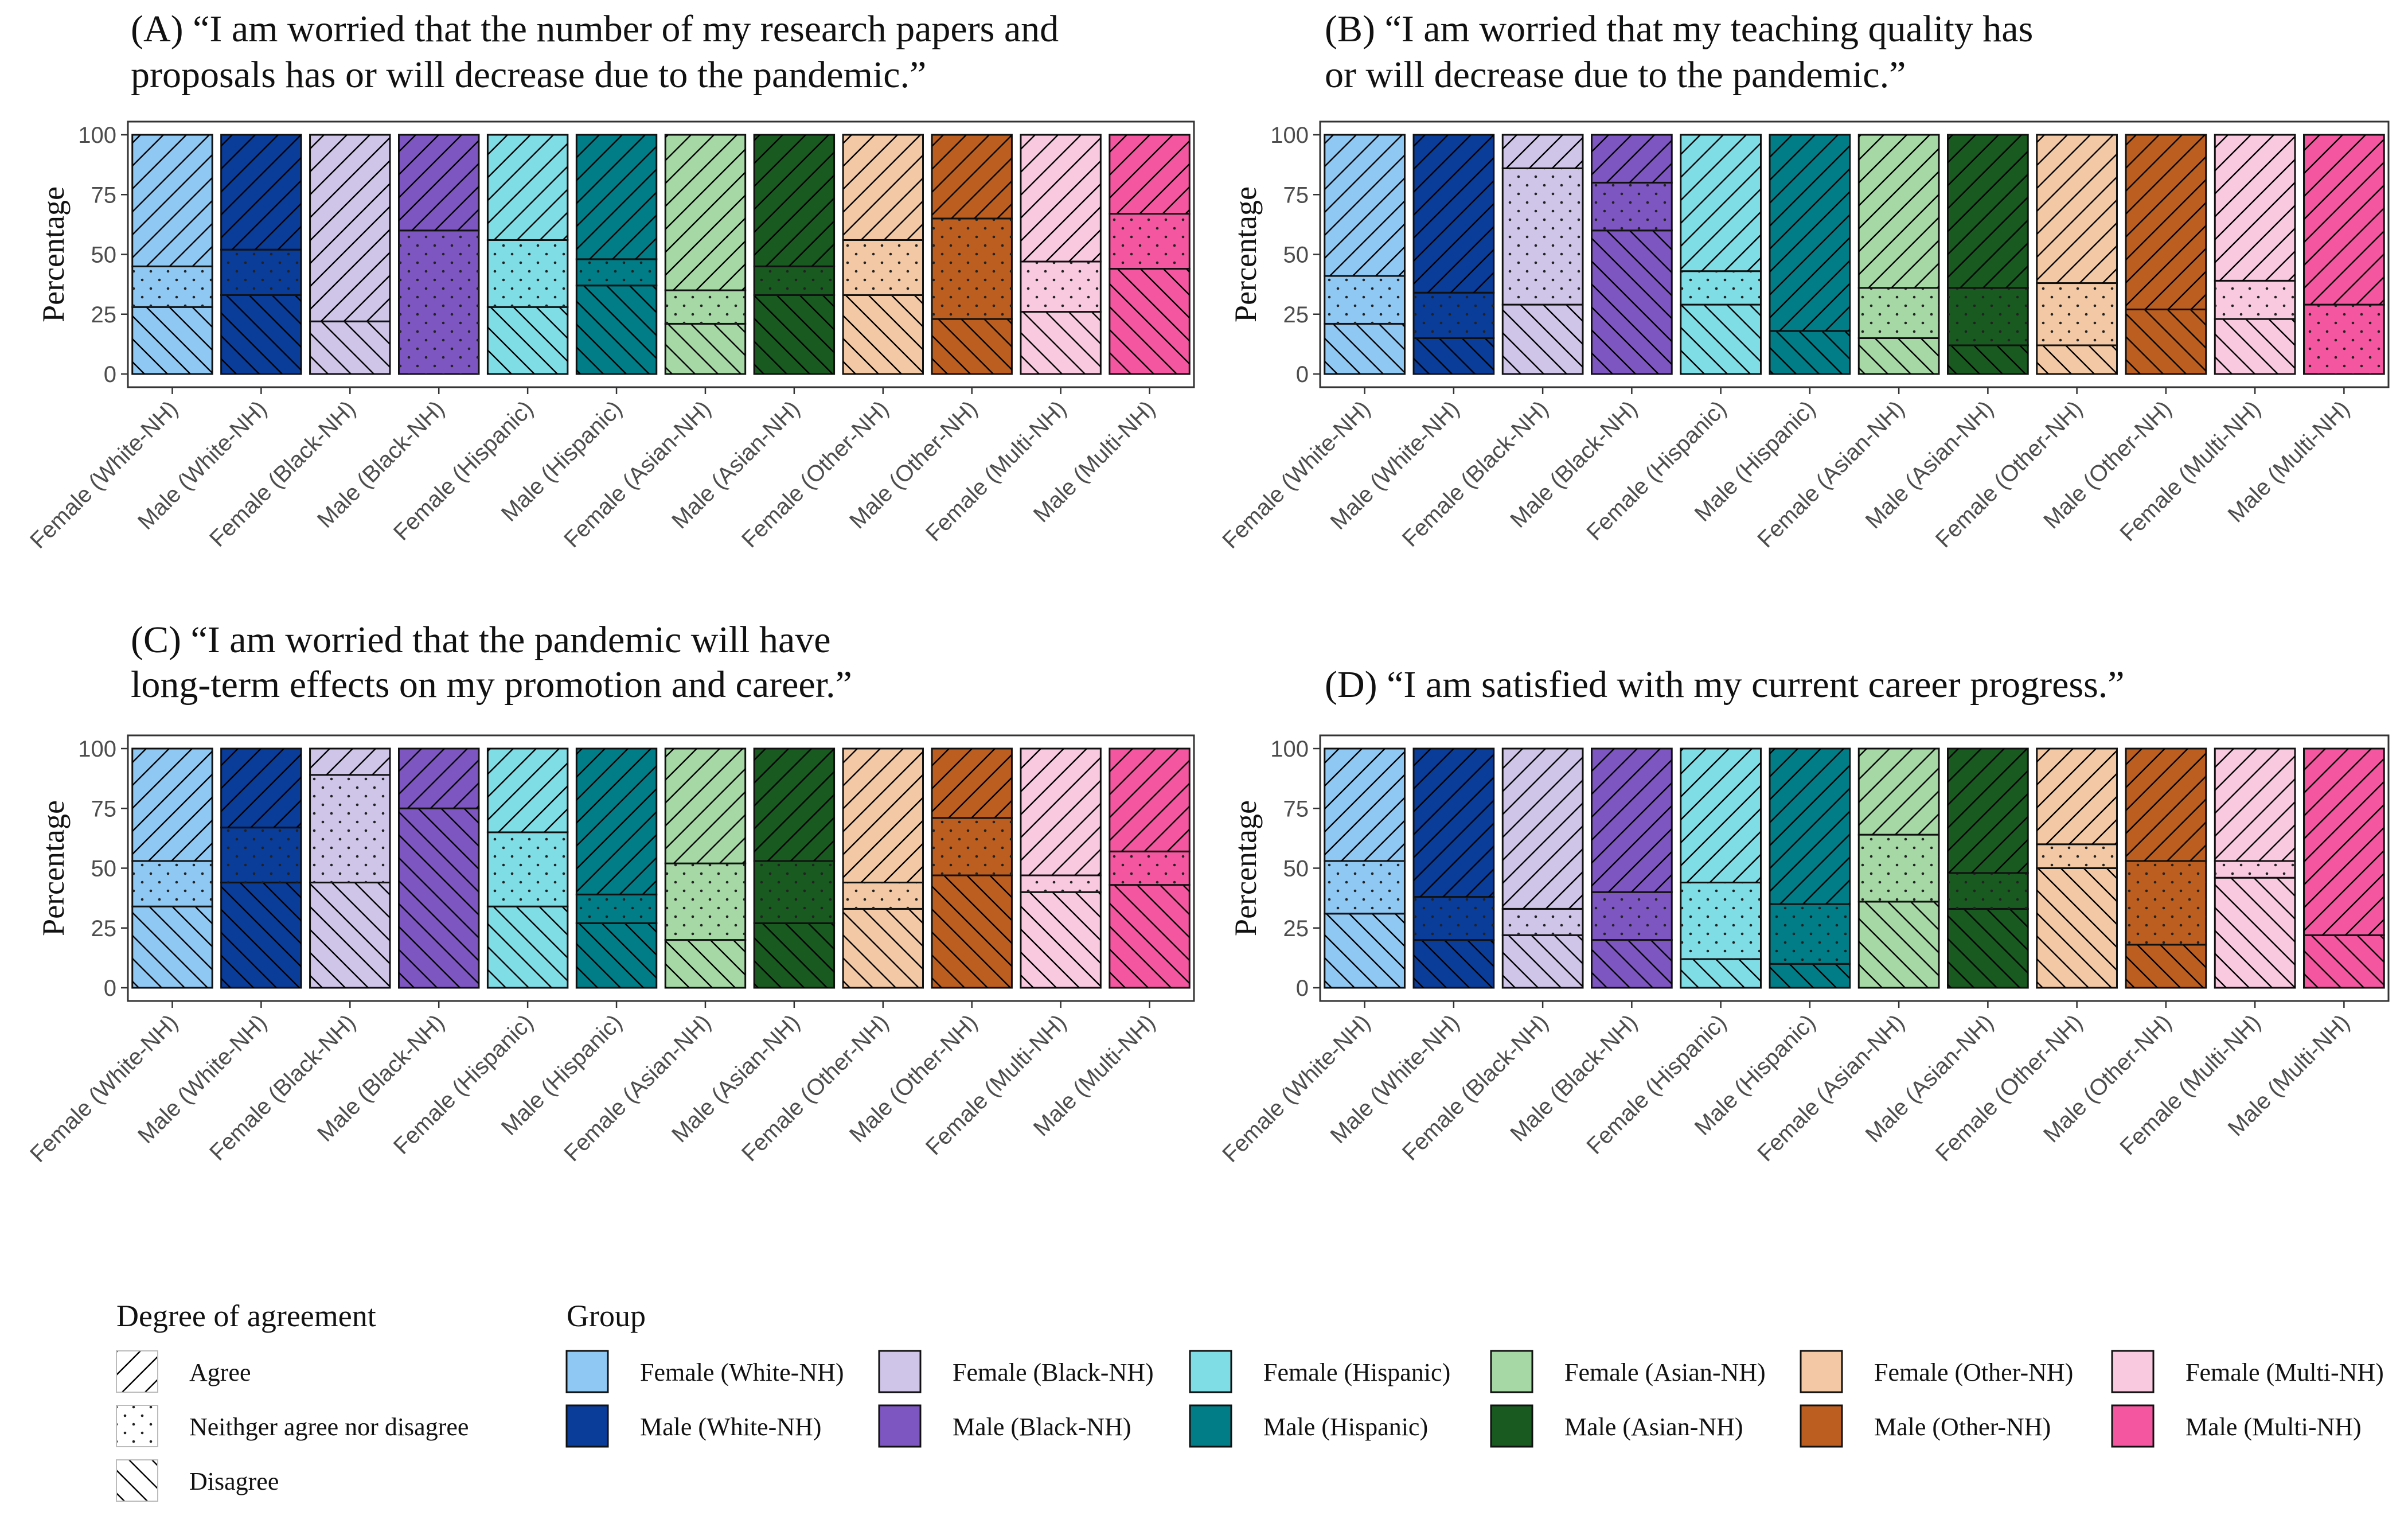 The height and width of the screenshot is (1531, 2408). I want to click on panel-d-bar-1-agree-pattern, so click(1365, 805).